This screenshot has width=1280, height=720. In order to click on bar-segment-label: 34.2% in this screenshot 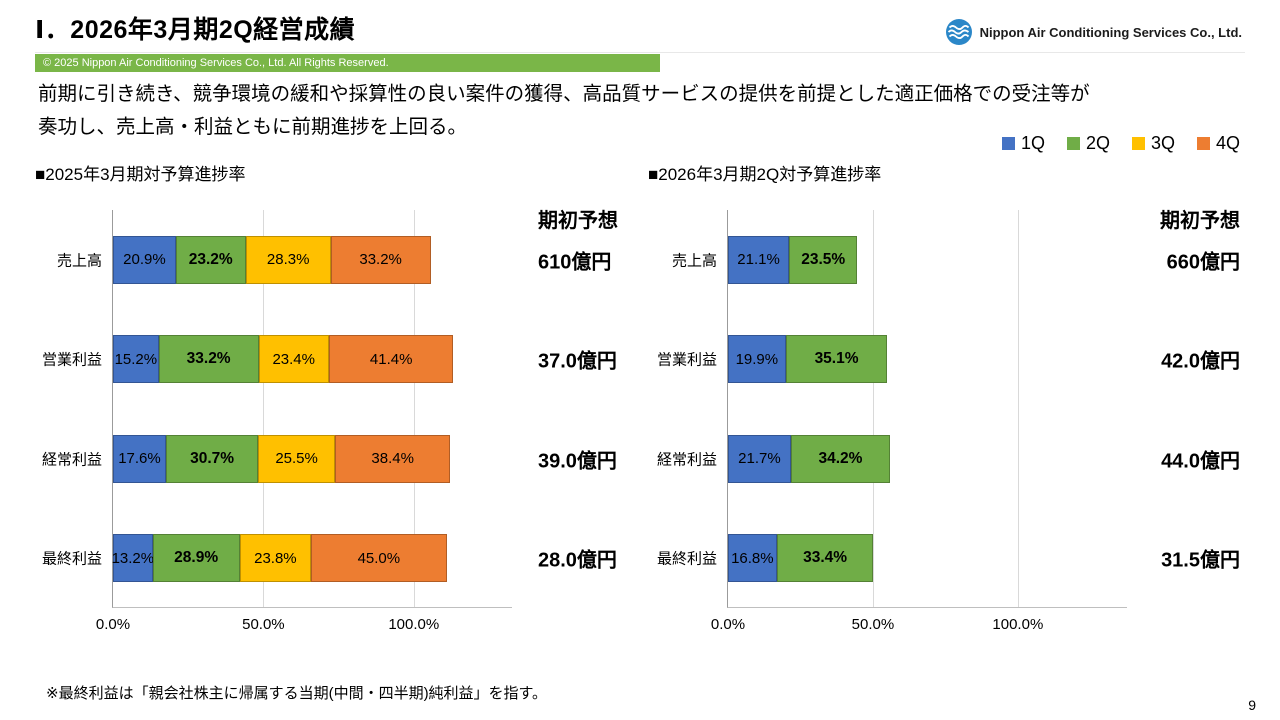, I will do `click(840, 458)`.